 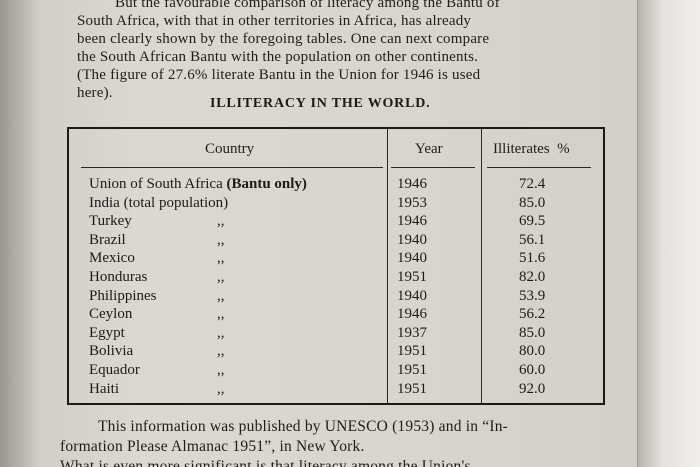 I want to click on table-row-country: Ceylon,,, so click(x=198, y=314).